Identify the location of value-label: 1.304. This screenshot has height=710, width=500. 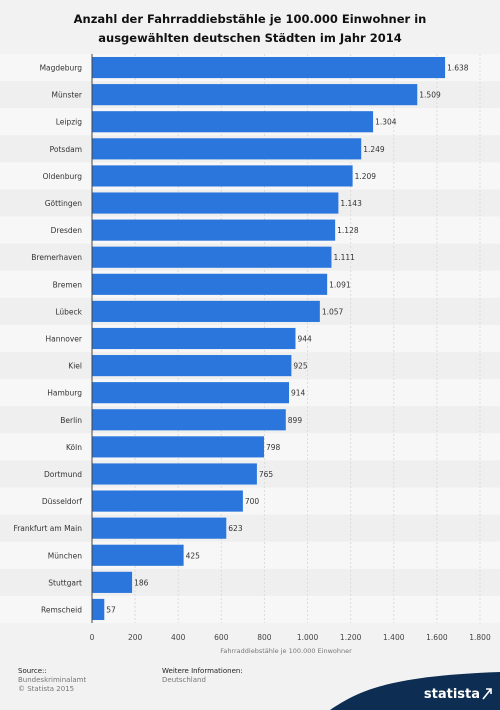
(386, 122).